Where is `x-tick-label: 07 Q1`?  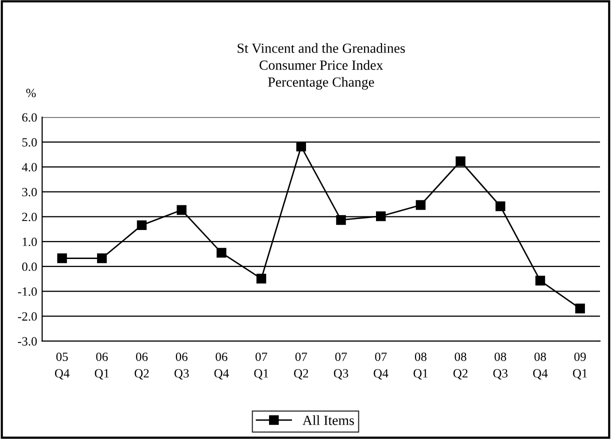 x-tick-label: 07 Q1 is located at coordinates (261, 366).